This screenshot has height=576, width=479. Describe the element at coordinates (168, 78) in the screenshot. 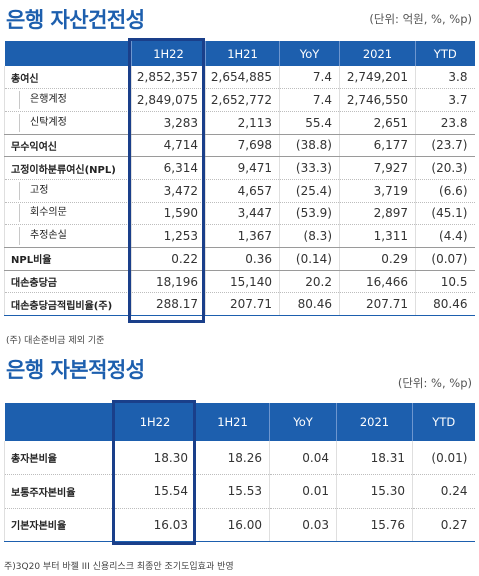

I see `table-cell: 2,852,357` at that location.